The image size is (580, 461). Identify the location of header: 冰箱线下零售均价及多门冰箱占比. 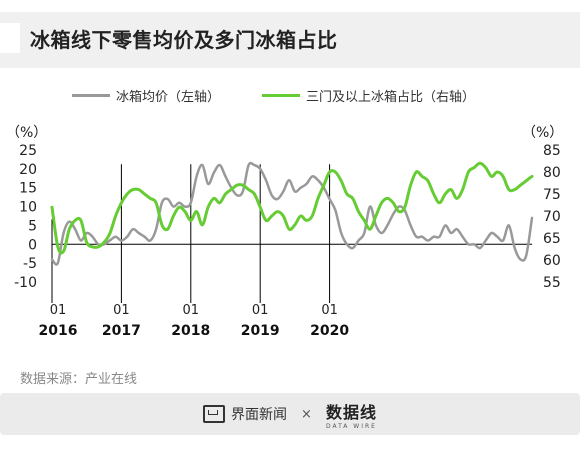
(290, 28).